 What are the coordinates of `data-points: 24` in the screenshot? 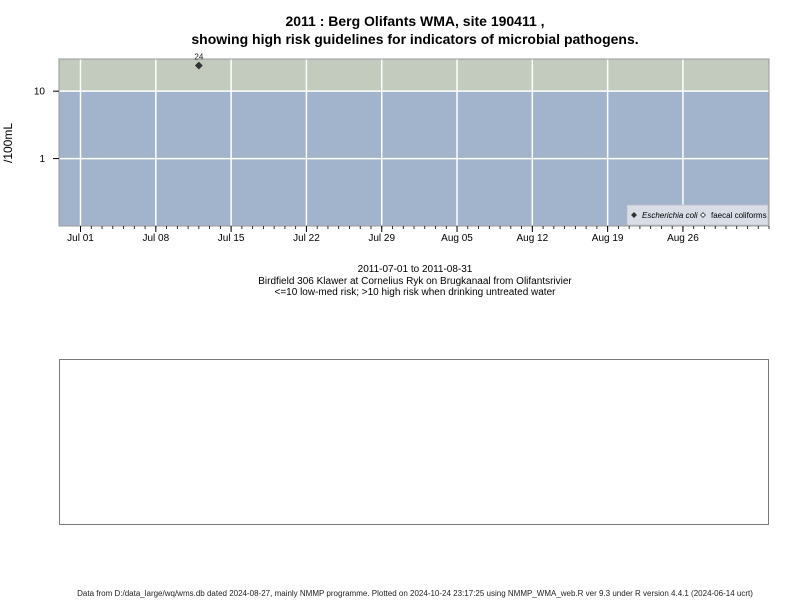 It's located at (199, 61).